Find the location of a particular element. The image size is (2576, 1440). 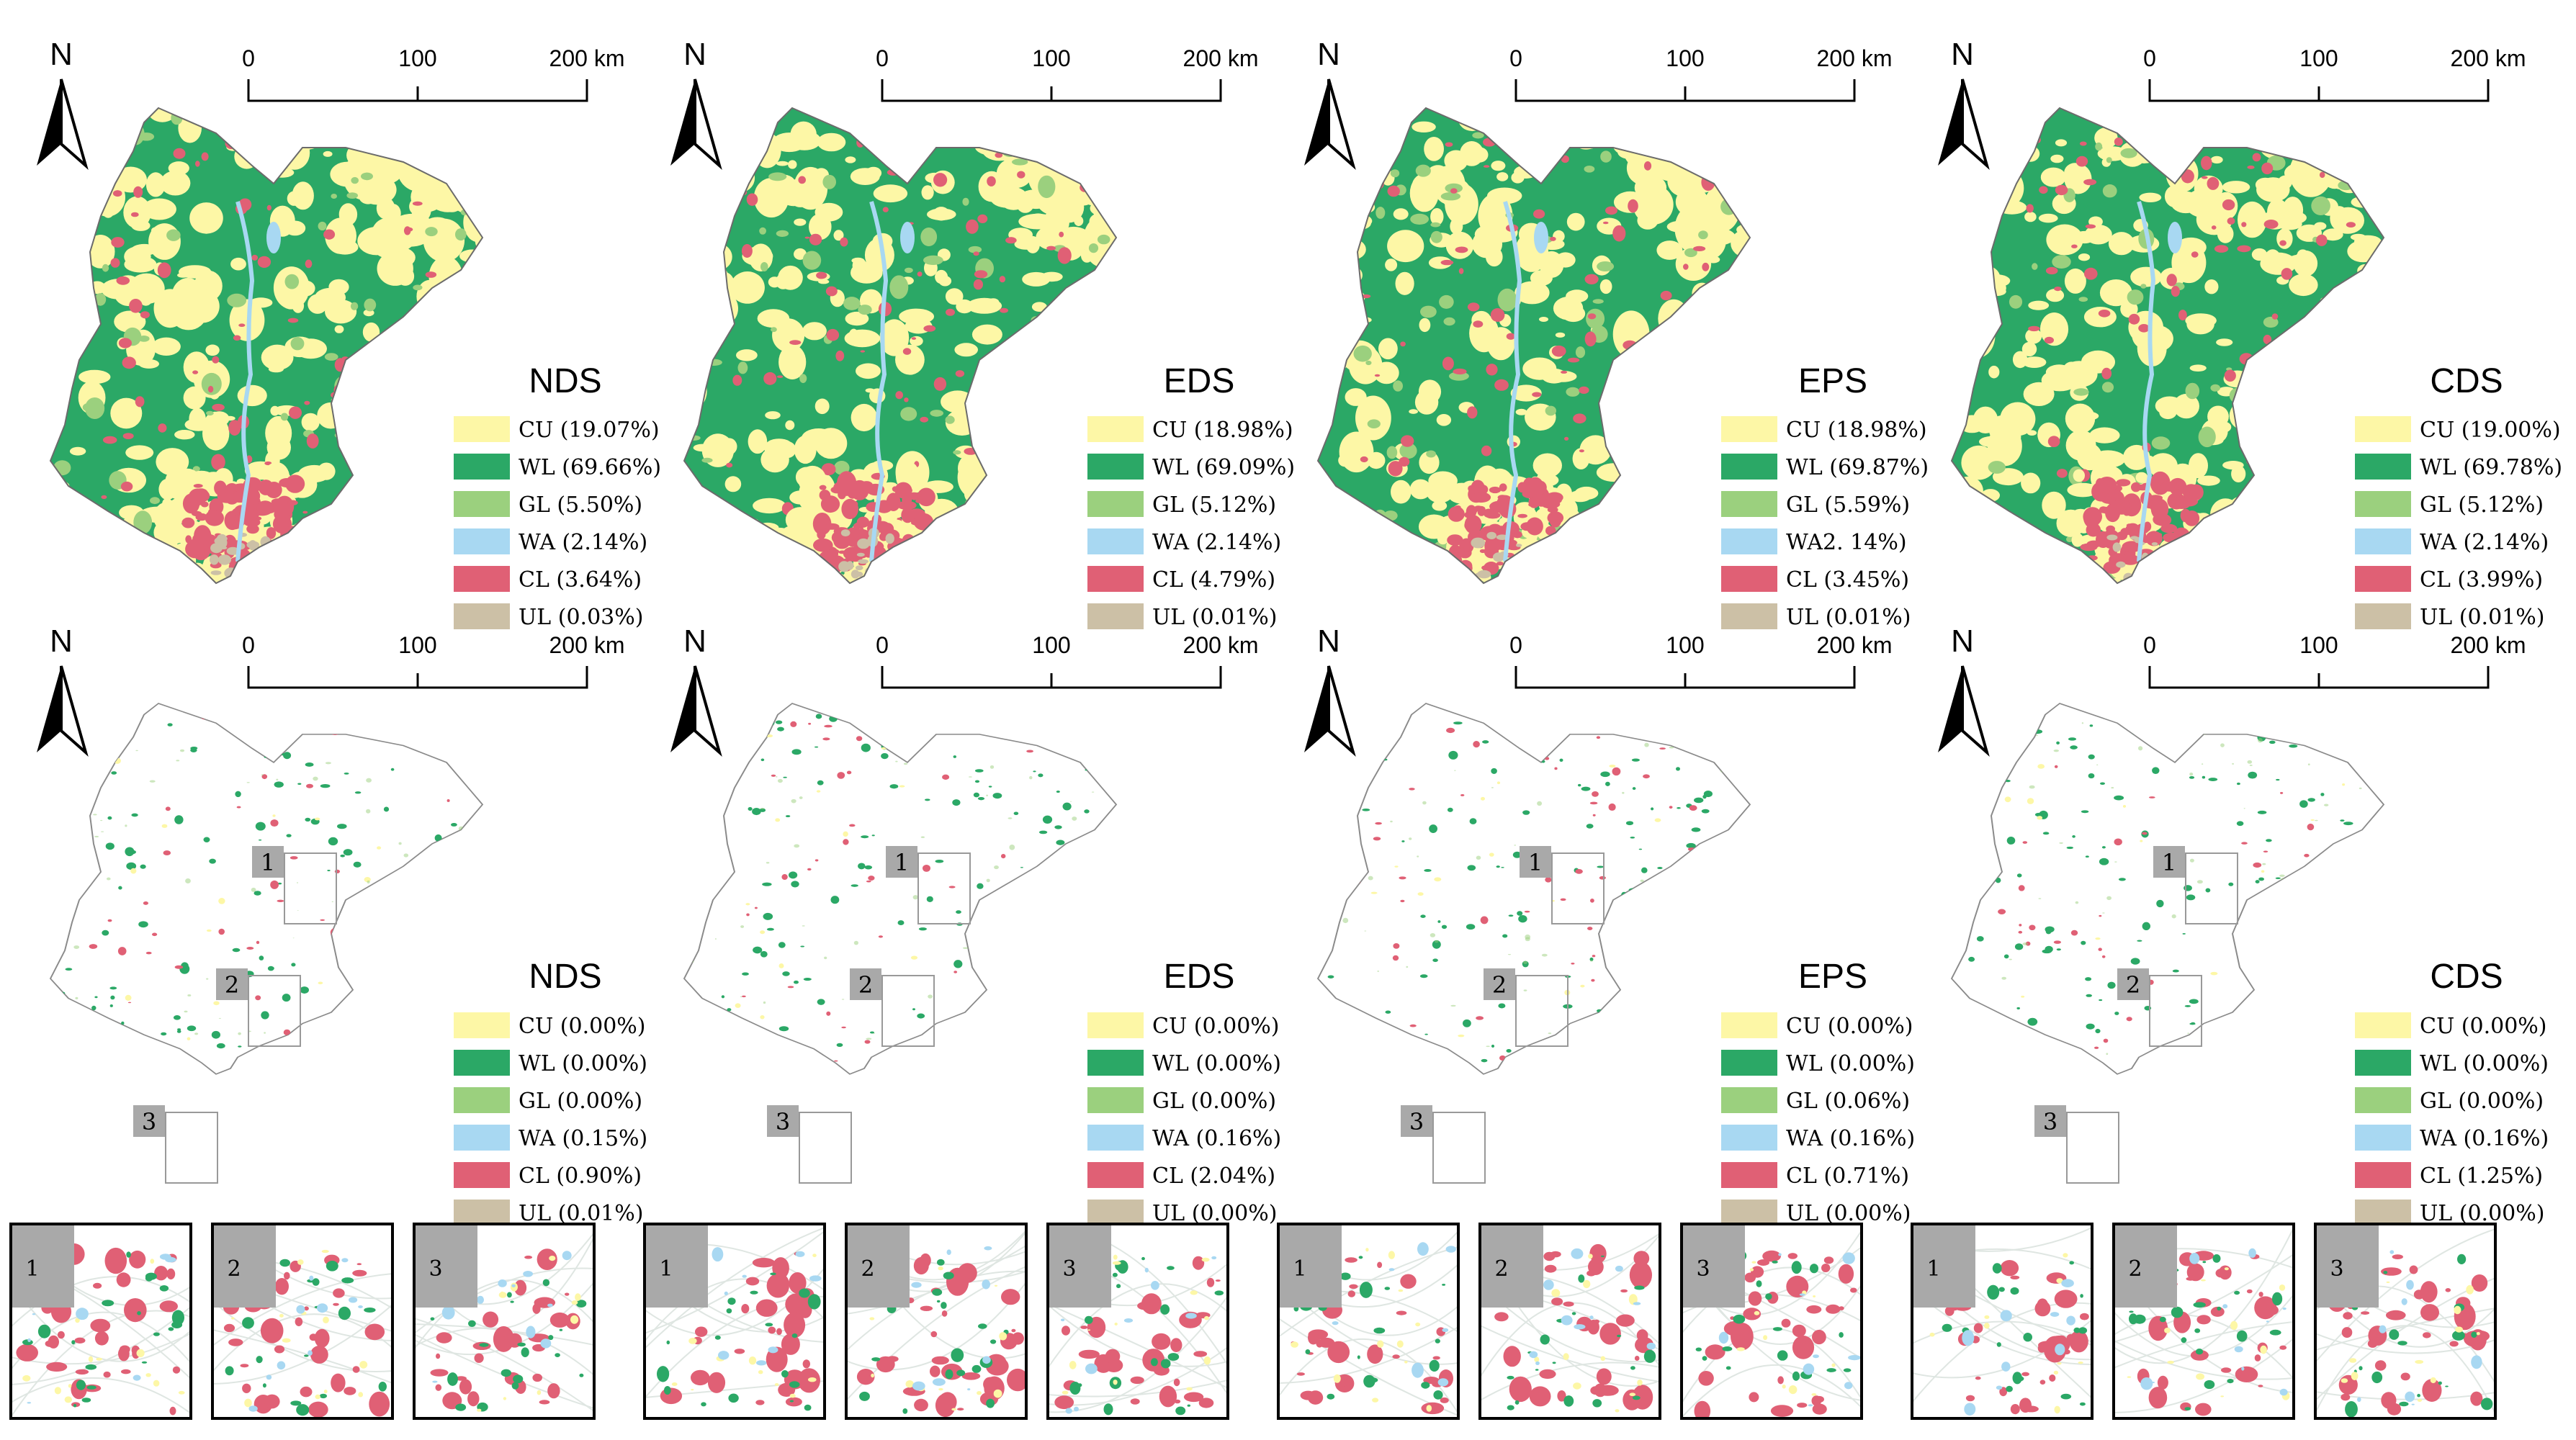

reservoir is located at coordinates (907, 237).